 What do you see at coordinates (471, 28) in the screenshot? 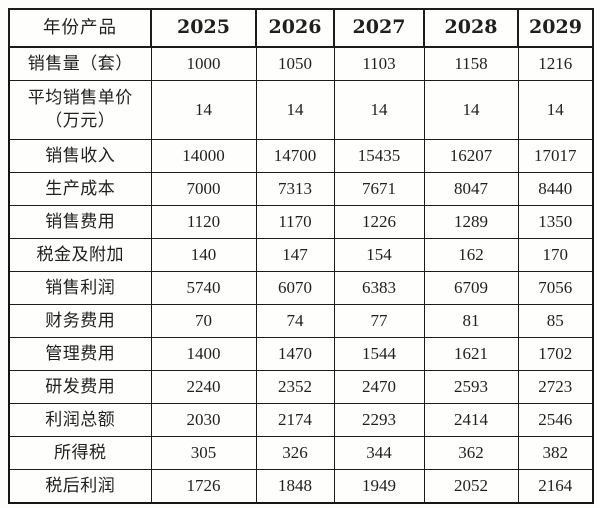
I see `year-header-cell: 2028` at bounding box center [471, 28].